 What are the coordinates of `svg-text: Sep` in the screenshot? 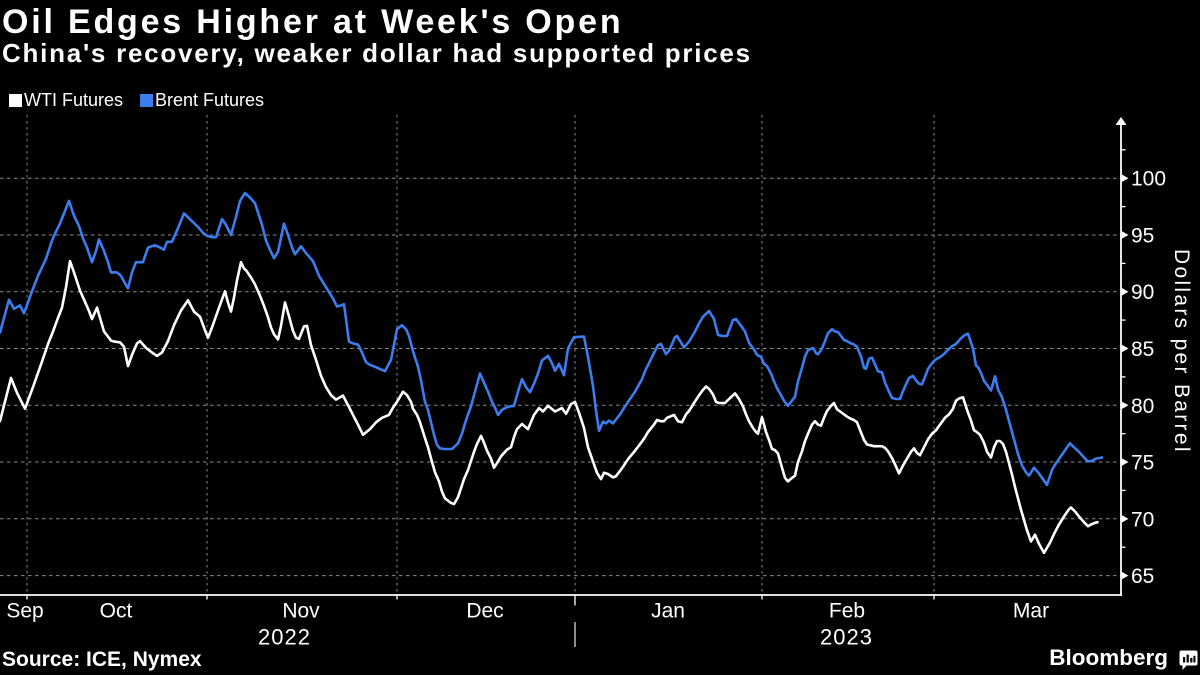 It's located at (24, 611).